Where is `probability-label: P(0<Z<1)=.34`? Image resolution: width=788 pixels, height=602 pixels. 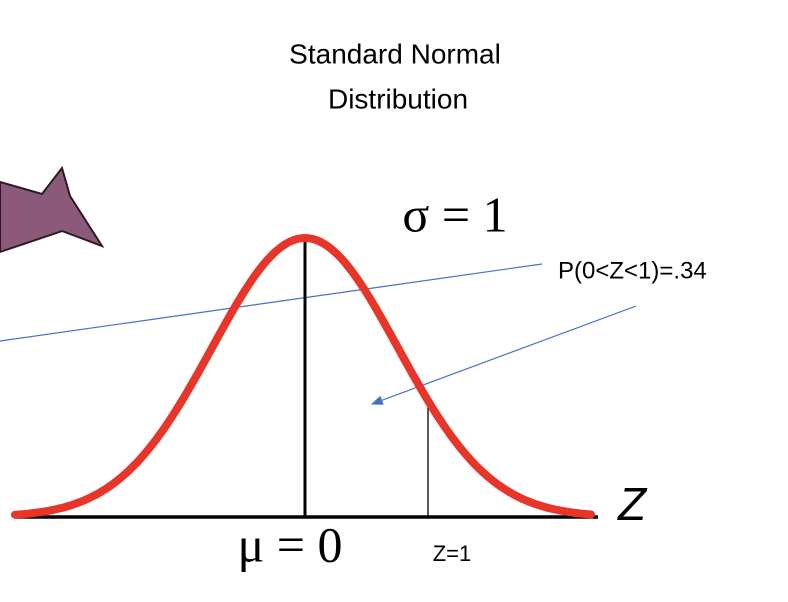 probability-label: P(0<Z<1)=.34 is located at coordinates (632, 270).